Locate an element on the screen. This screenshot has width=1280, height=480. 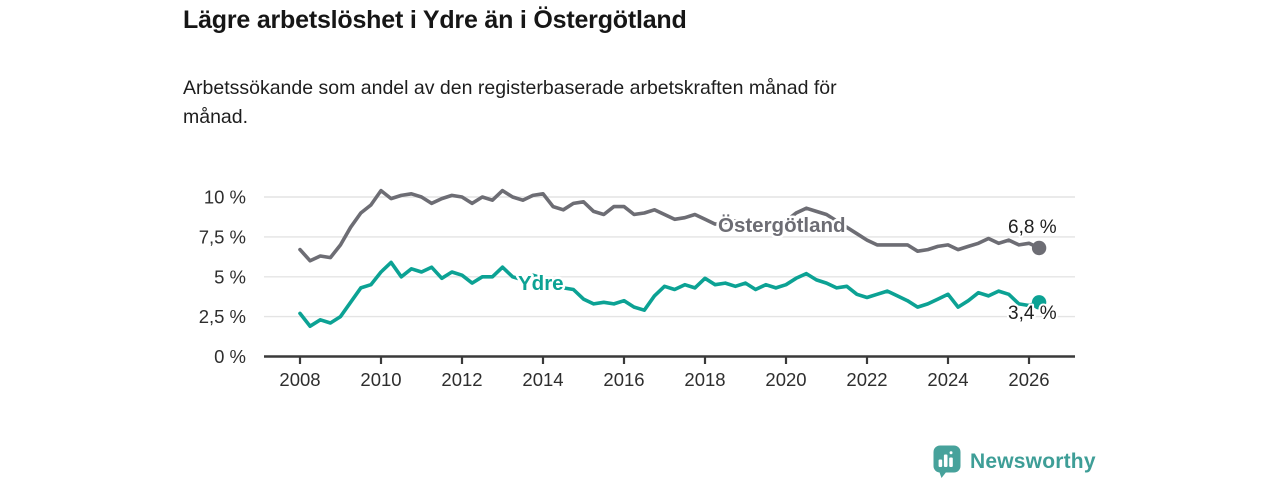
y-tick-label: 0 % is located at coordinates (230, 356).